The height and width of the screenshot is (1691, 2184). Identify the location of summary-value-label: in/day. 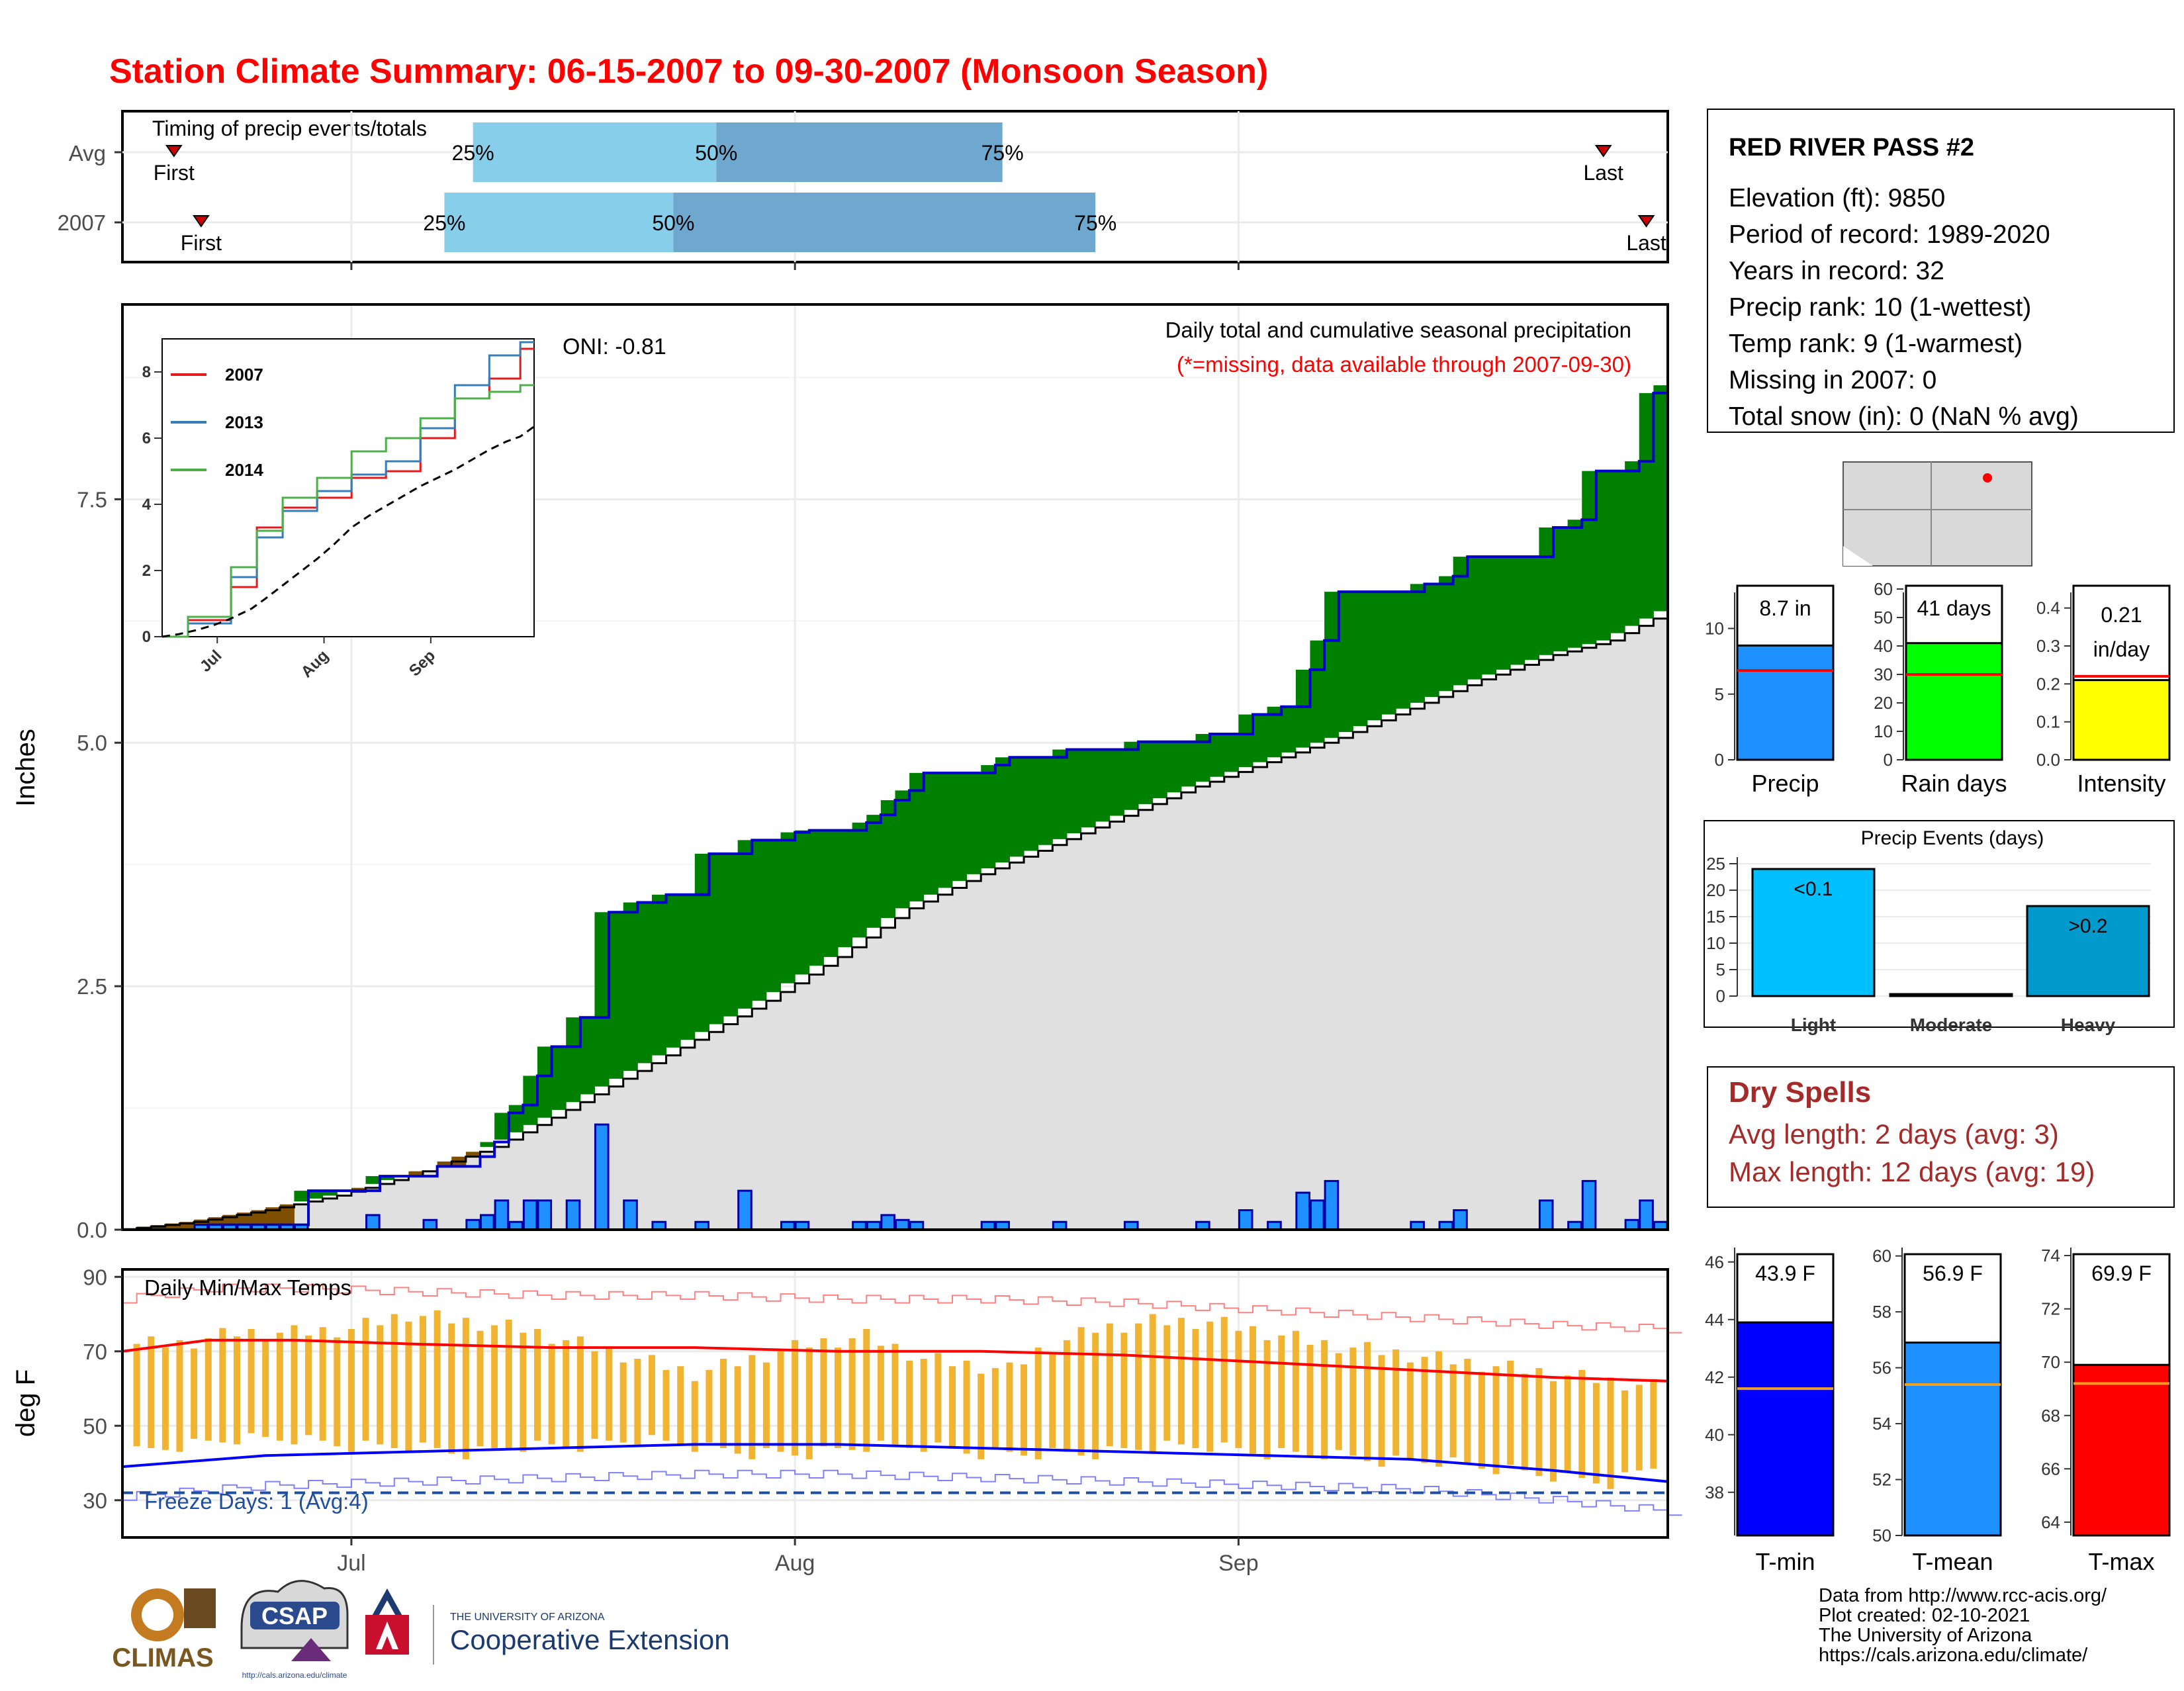
(2121, 649).